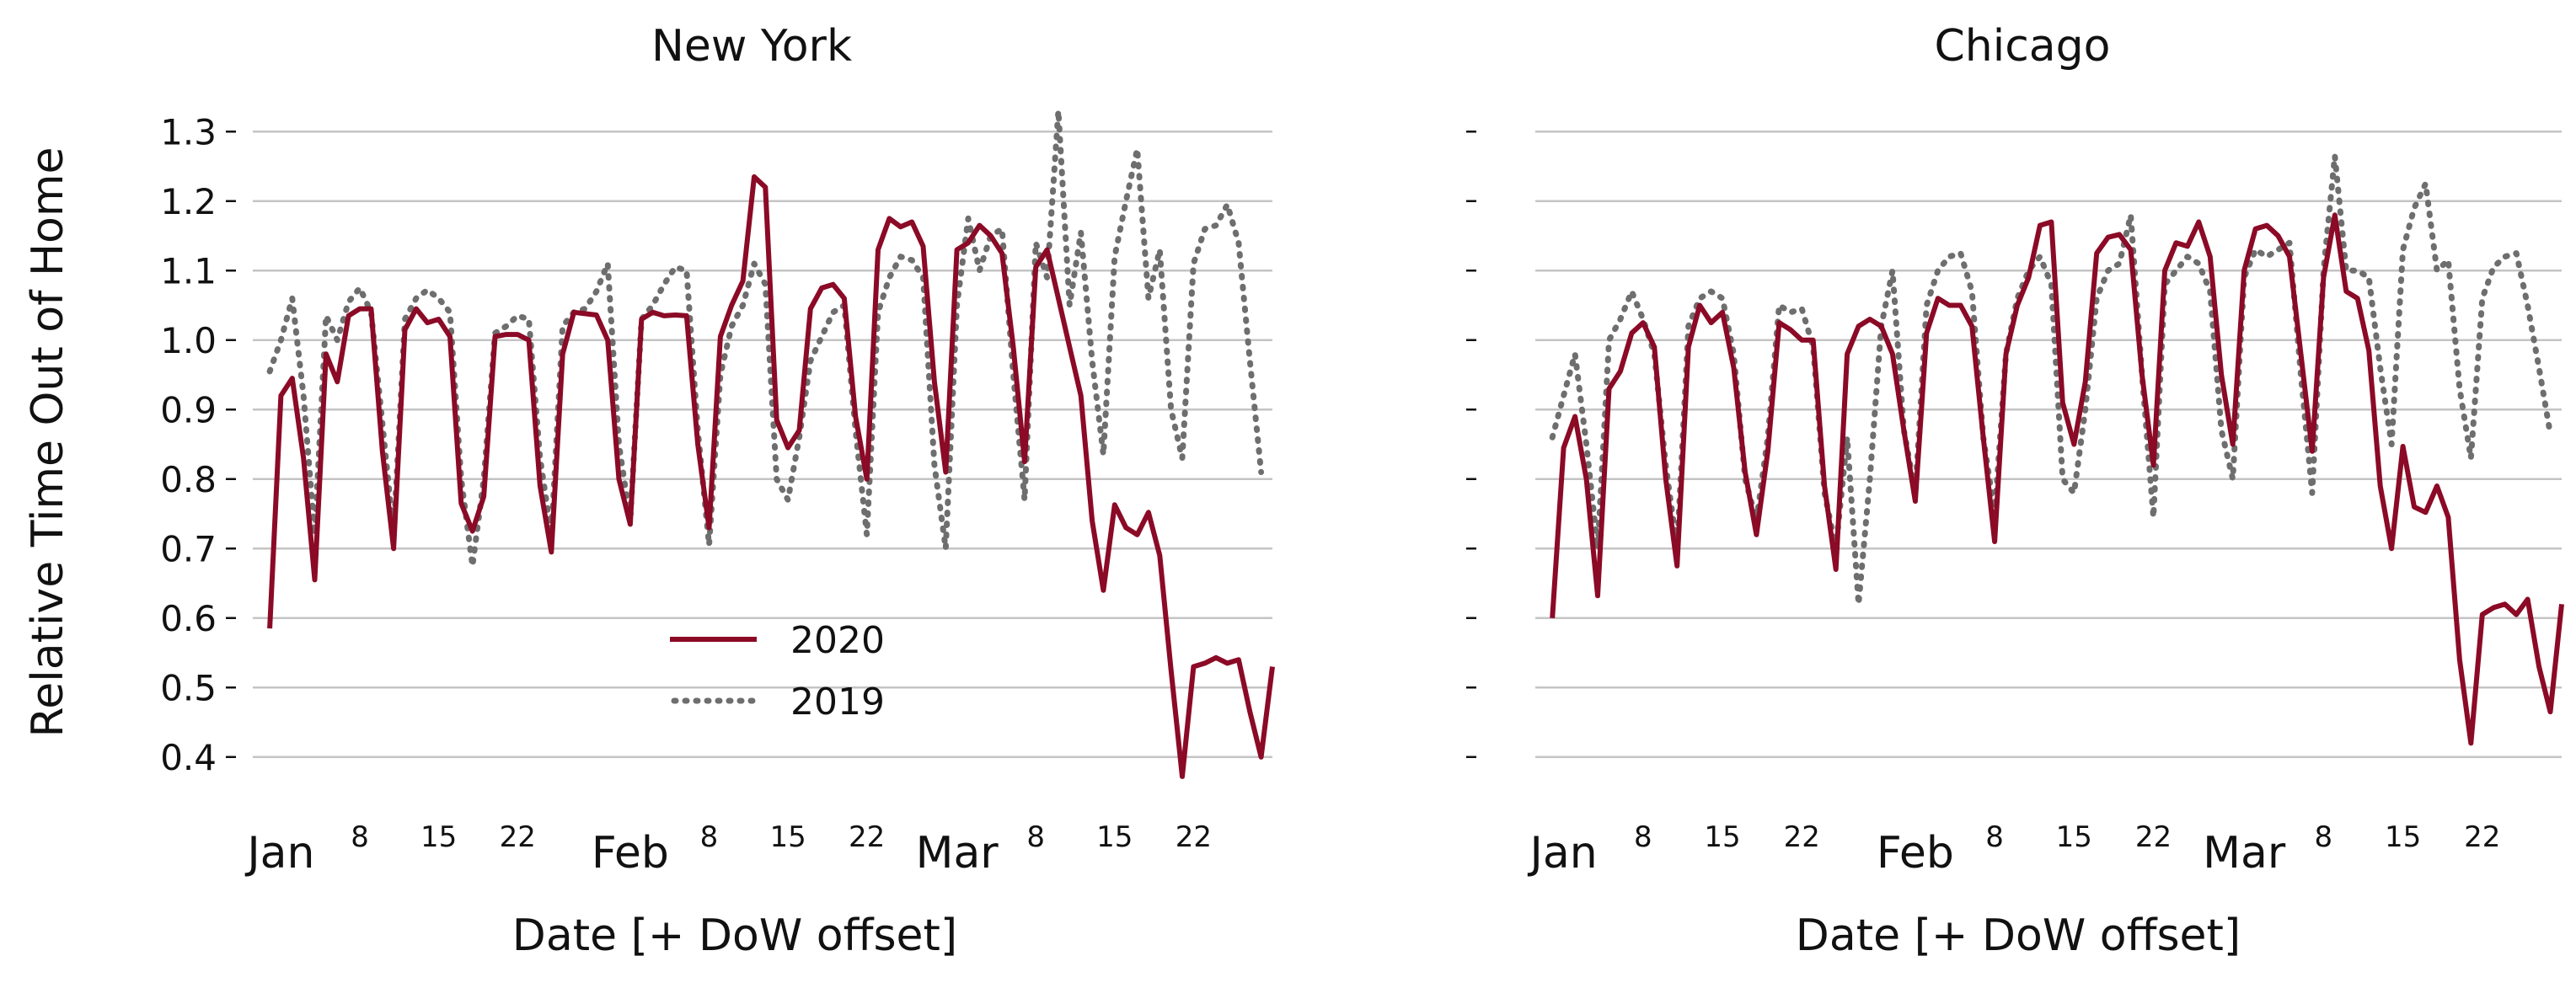 The height and width of the screenshot is (988, 2576). What do you see at coordinates (189, 618) in the screenshot?
I see `y-tick-label: 0.6` at bounding box center [189, 618].